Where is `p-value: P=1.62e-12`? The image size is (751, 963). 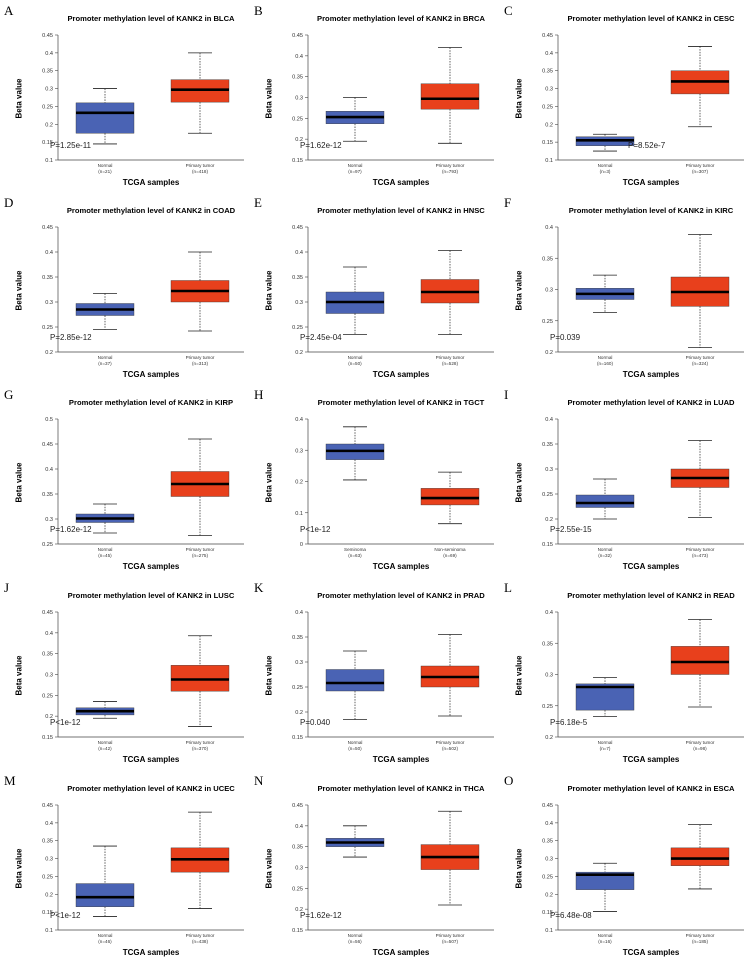 p-value: P=1.62e-12 is located at coordinates (321, 145).